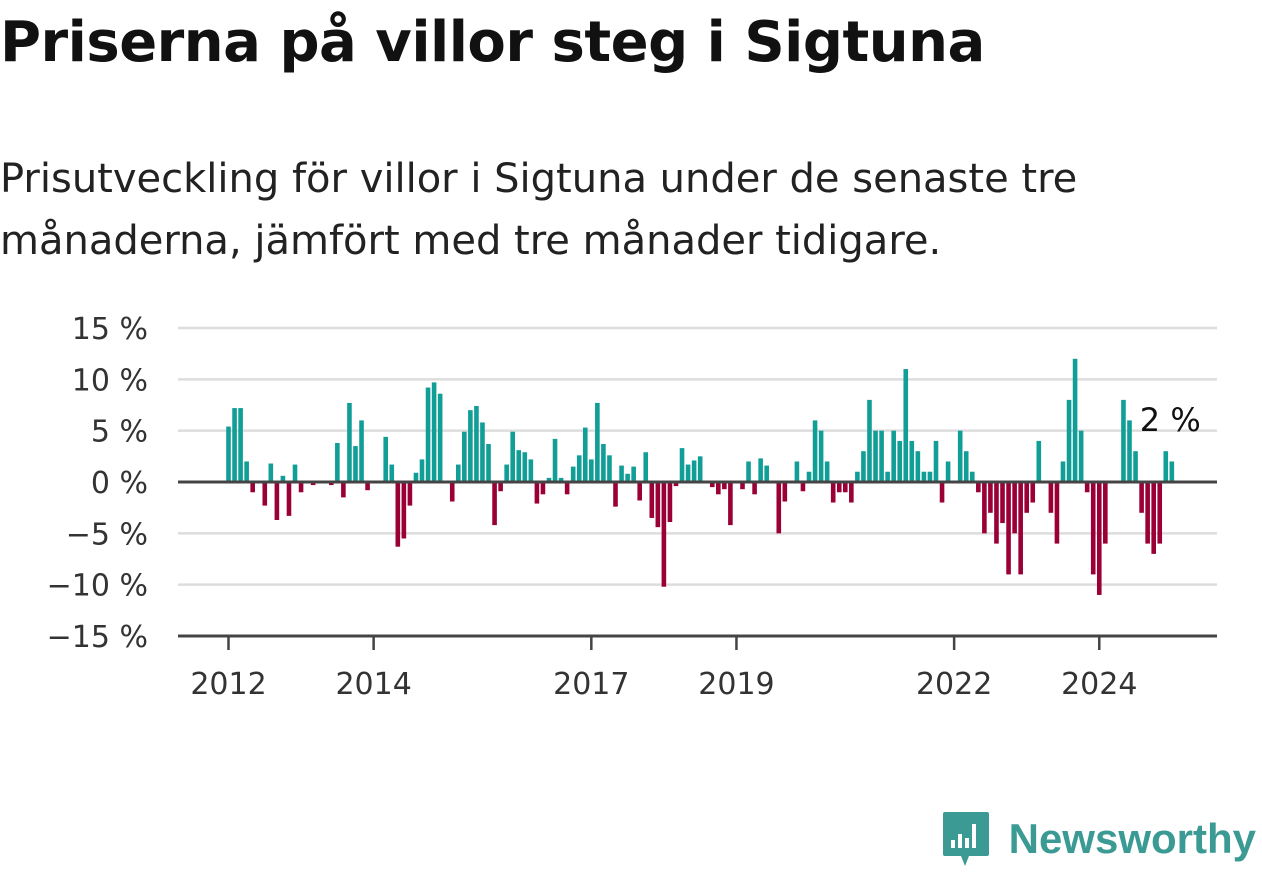 The width and height of the screenshot is (1262, 879). Describe the element at coordinates (119, 483) in the screenshot. I see `y-tick-label: 0 %` at that location.